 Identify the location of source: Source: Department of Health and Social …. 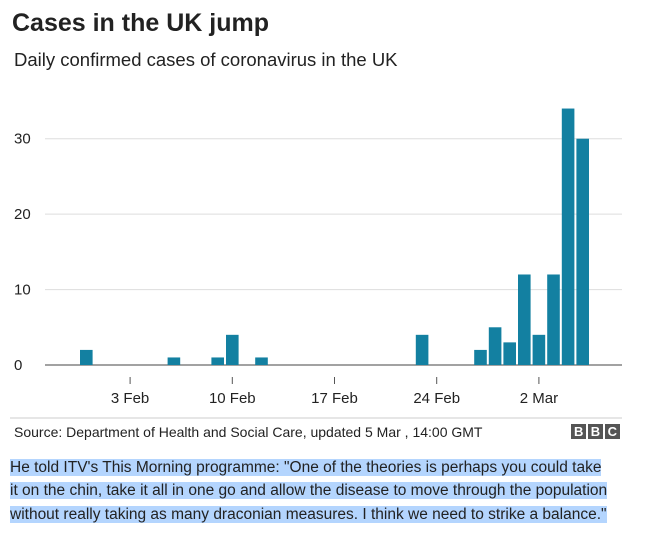
(248, 432).